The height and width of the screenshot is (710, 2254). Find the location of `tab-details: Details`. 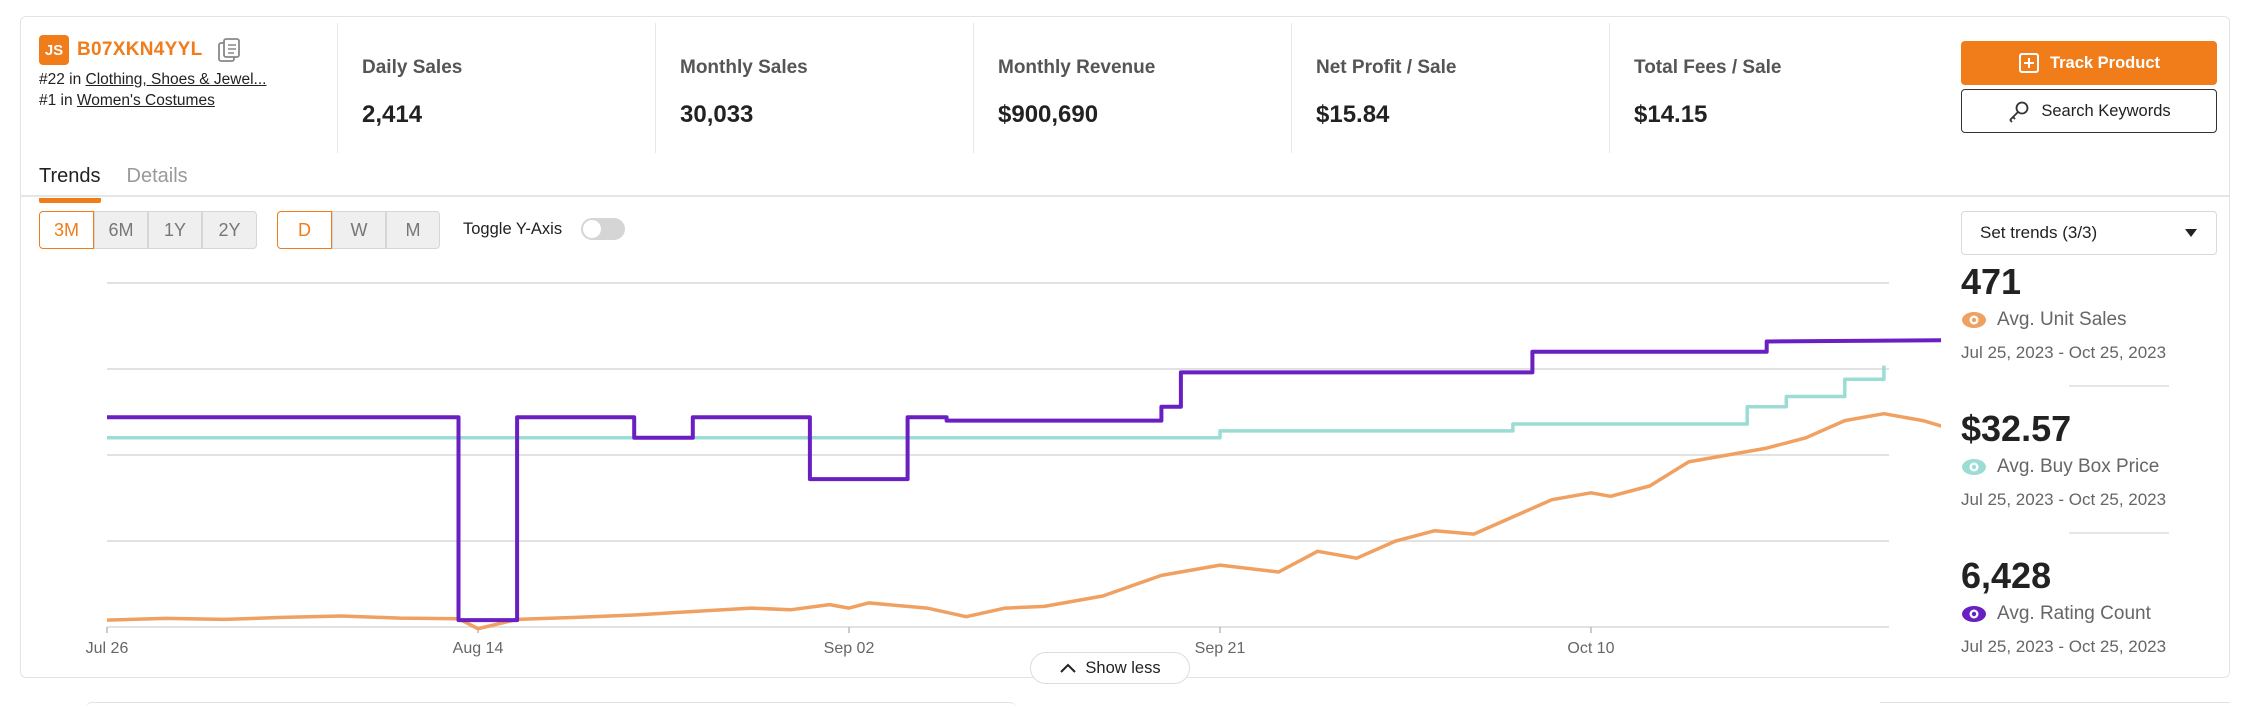

tab-details: Details is located at coordinates (157, 176).